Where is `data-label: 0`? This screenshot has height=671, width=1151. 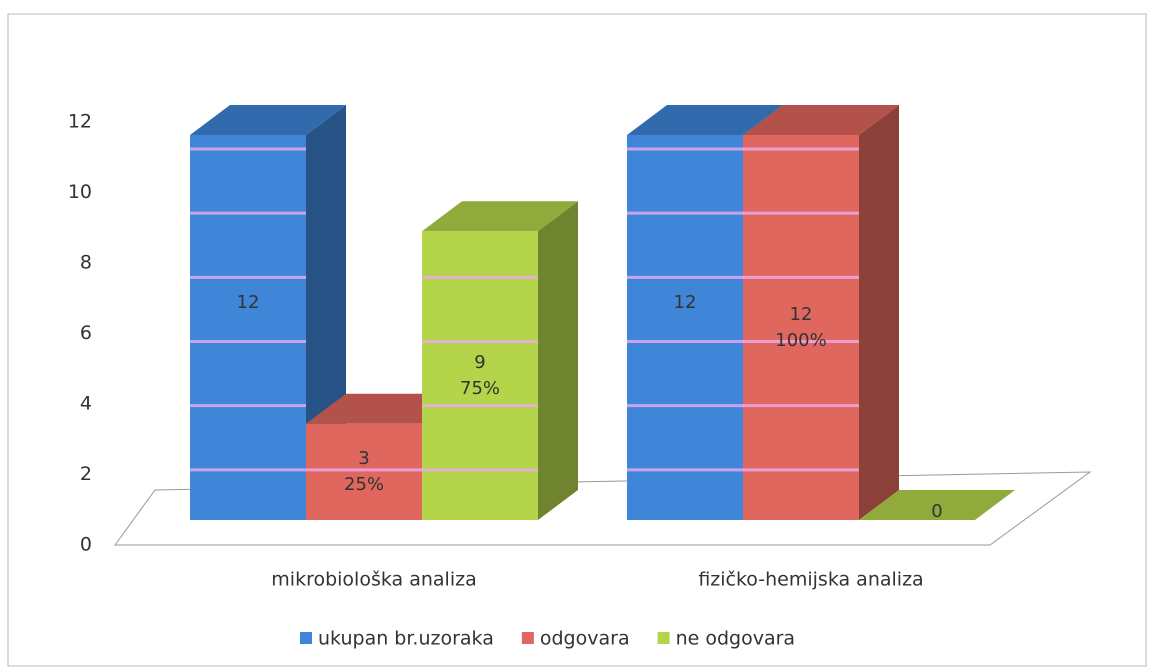
data-label: 0 is located at coordinates (937, 511).